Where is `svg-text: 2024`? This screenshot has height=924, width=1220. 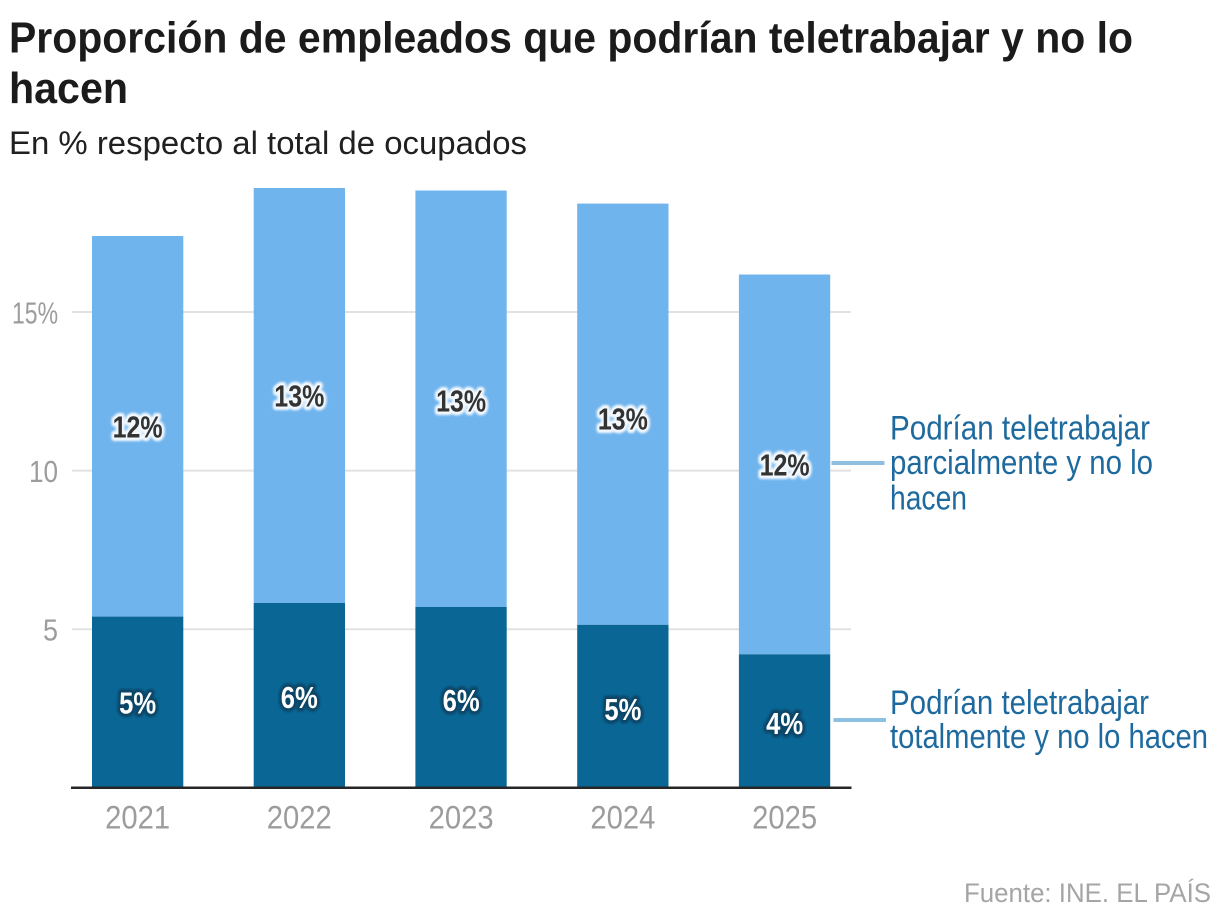 svg-text: 2024 is located at coordinates (622, 818).